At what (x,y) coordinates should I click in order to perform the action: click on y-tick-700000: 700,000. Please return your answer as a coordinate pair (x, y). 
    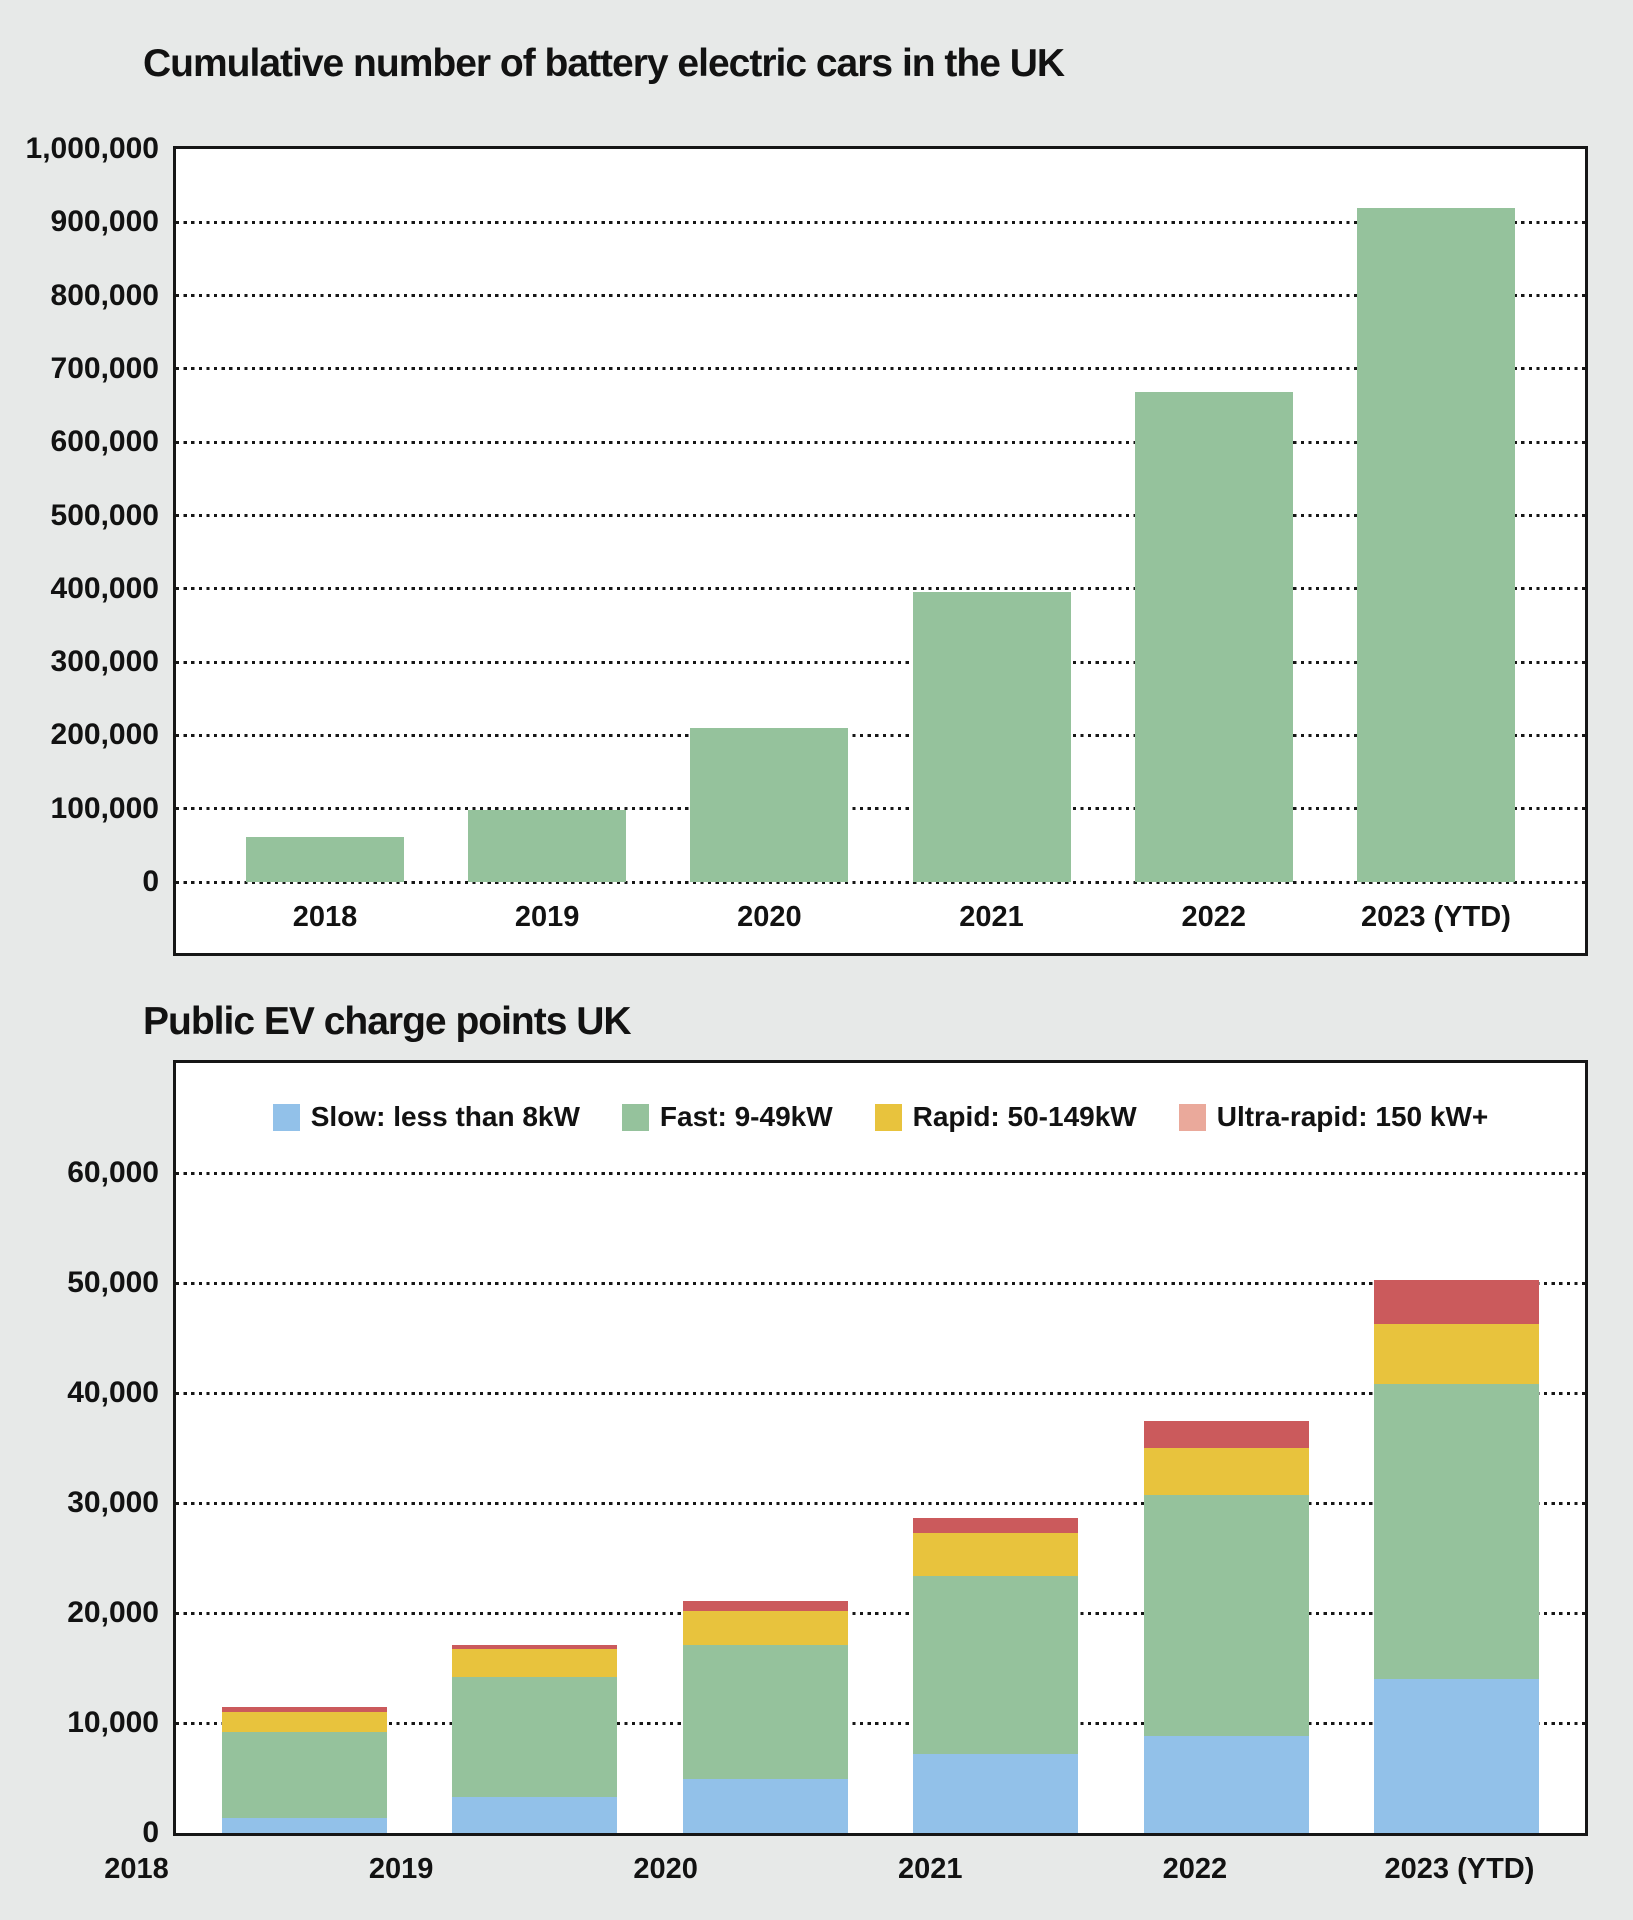
    Looking at the image, I should click on (104, 368).